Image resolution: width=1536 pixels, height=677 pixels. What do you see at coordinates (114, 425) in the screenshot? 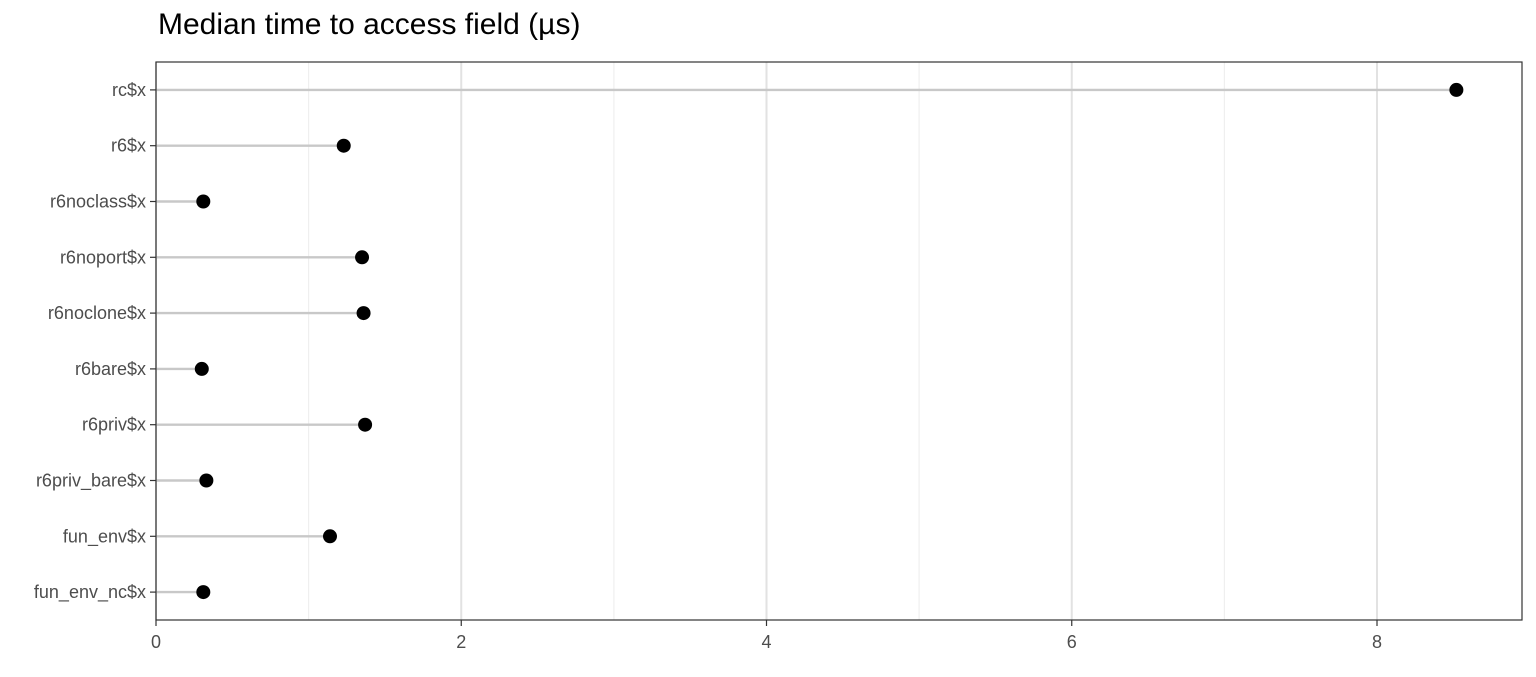
I see `y-tick-label: r6priv$x` at bounding box center [114, 425].